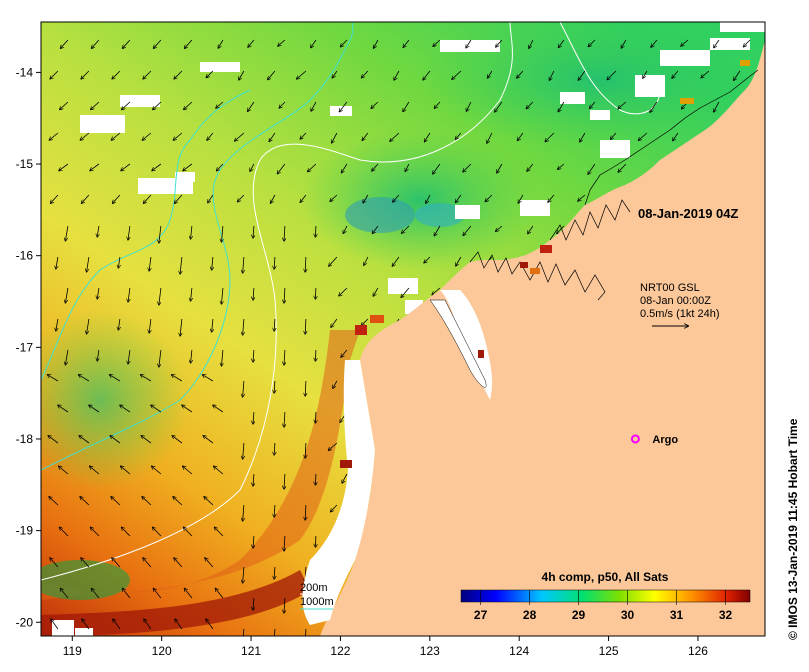 This screenshot has width=809, height=672. Describe the element at coordinates (670, 288) in the screenshot. I see `current-legend-source: NRT00 GSL` at that location.